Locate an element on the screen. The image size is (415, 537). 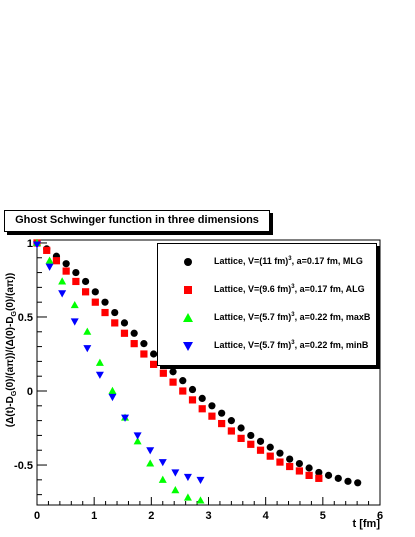
x-tick-label: 2 is located at coordinates (151, 516).